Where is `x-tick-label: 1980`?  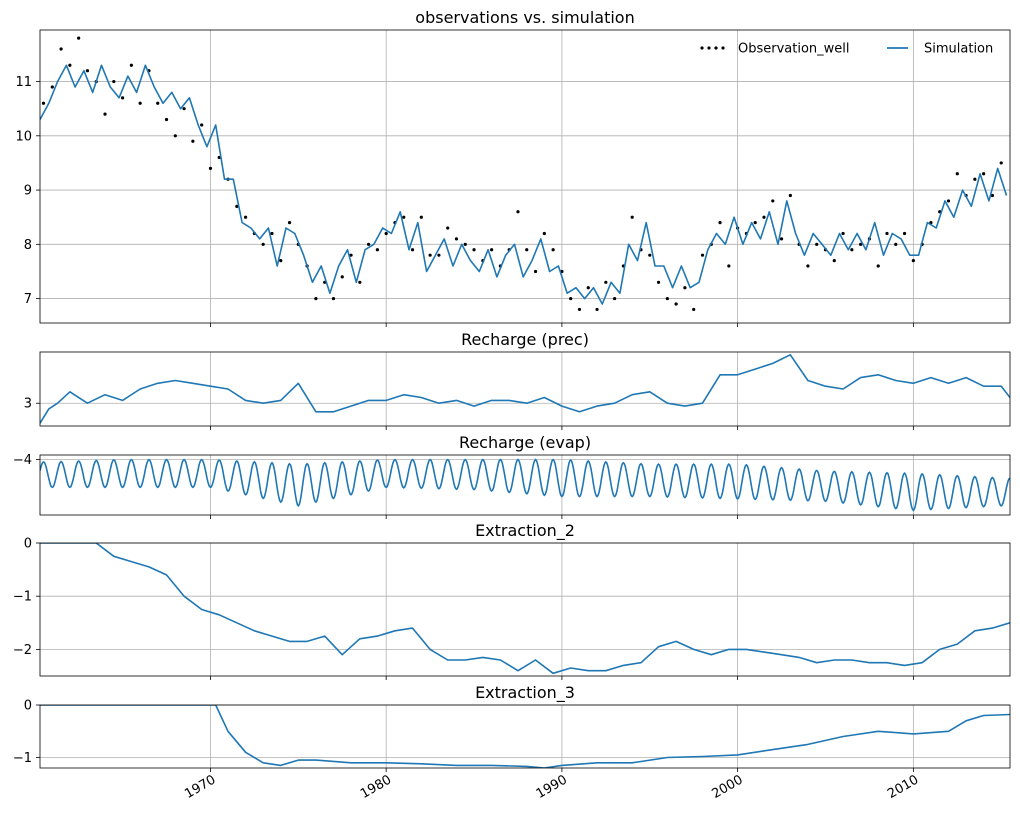 x-tick-label: 1980 is located at coordinates (376, 787).